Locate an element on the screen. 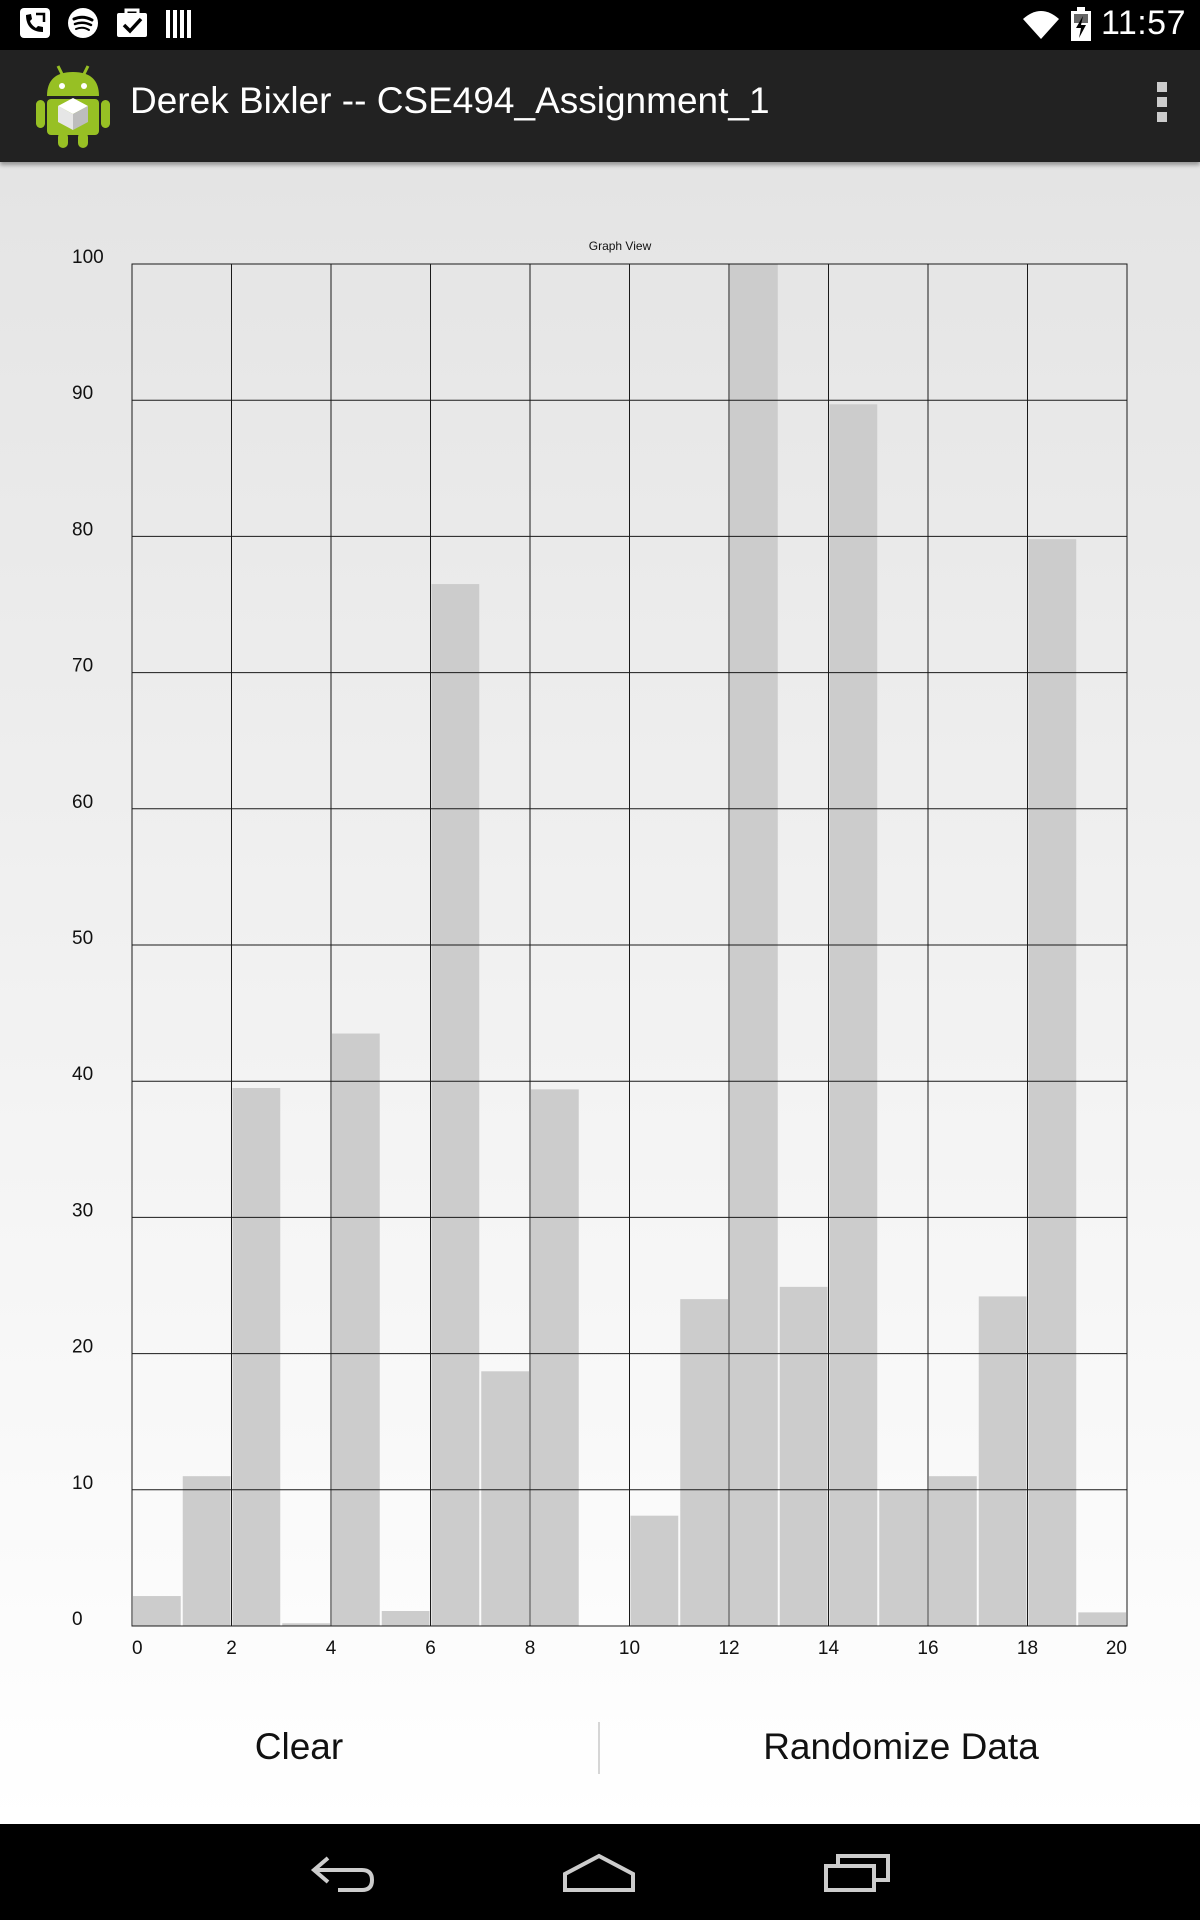 The image size is (1200, 1920). missed-call-icon is located at coordinates (35, 23).